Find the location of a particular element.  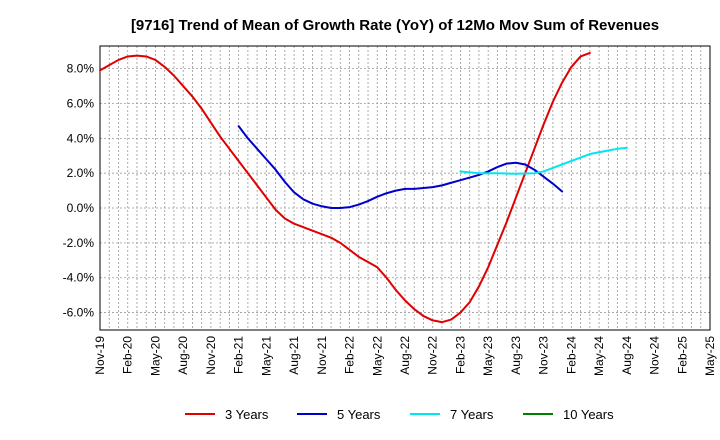

x-tick-label: Feb-22 is located at coordinates (350, 355).